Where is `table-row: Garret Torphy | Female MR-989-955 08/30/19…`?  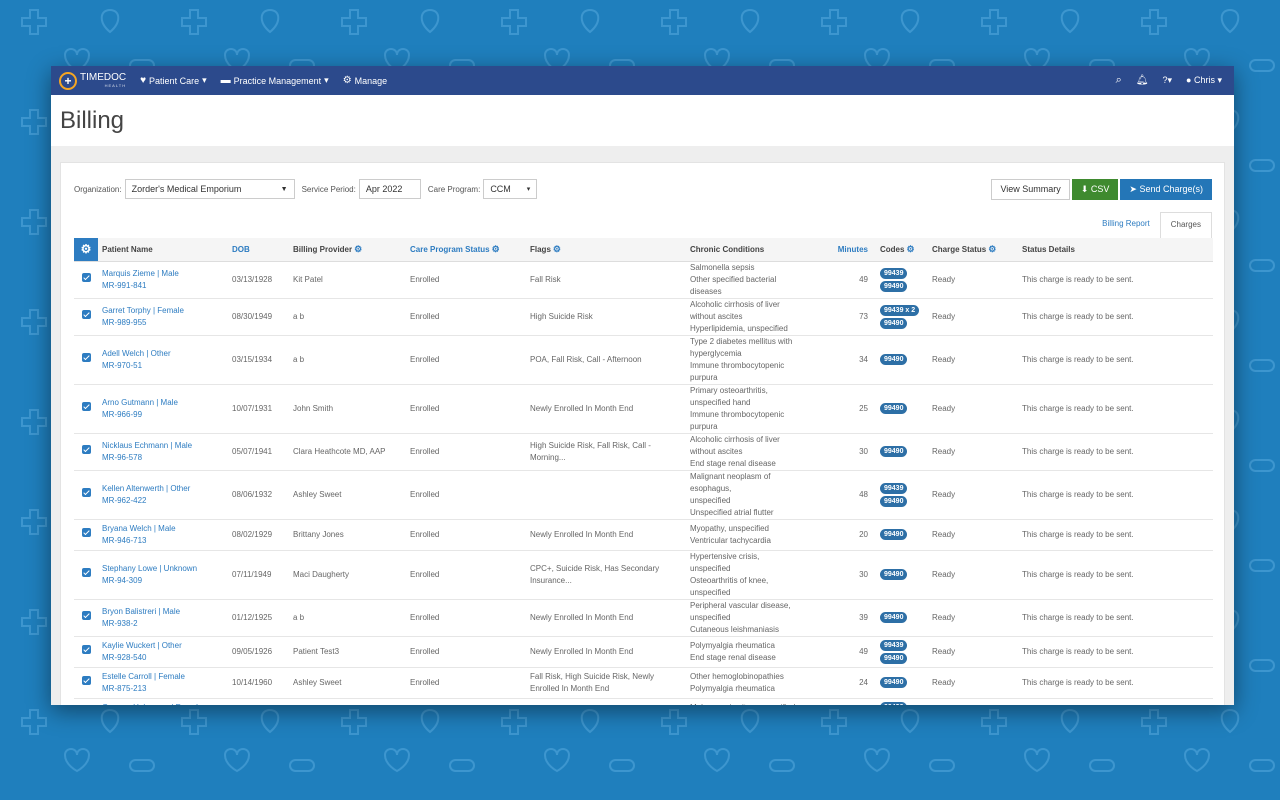
table-row: Garret Torphy | Female MR-989-955 08/30/19… is located at coordinates (643, 317).